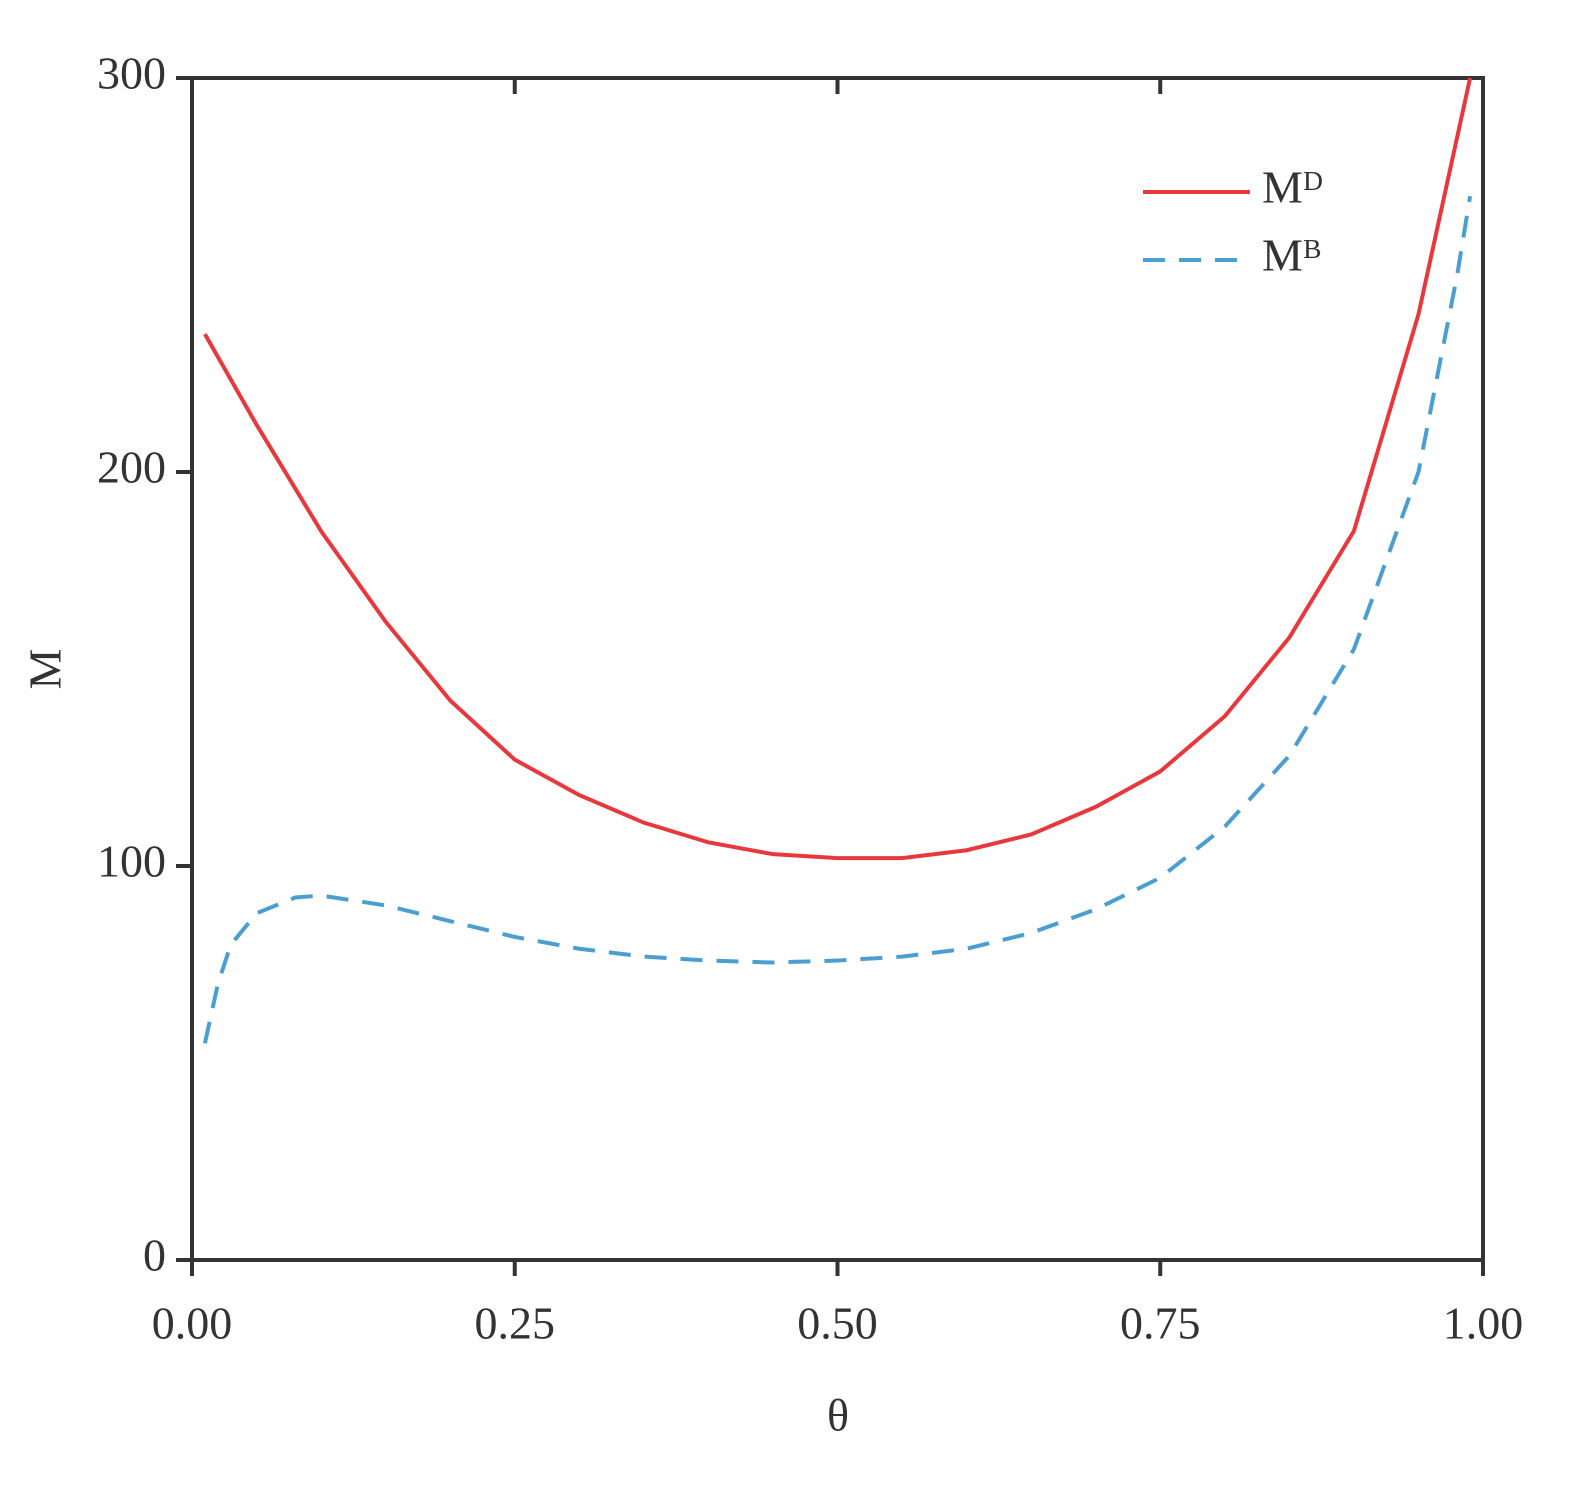 This screenshot has height=1488, width=1593. What do you see at coordinates (131, 467) in the screenshot?
I see `y-tick-label: 200` at bounding box center [131, 467].